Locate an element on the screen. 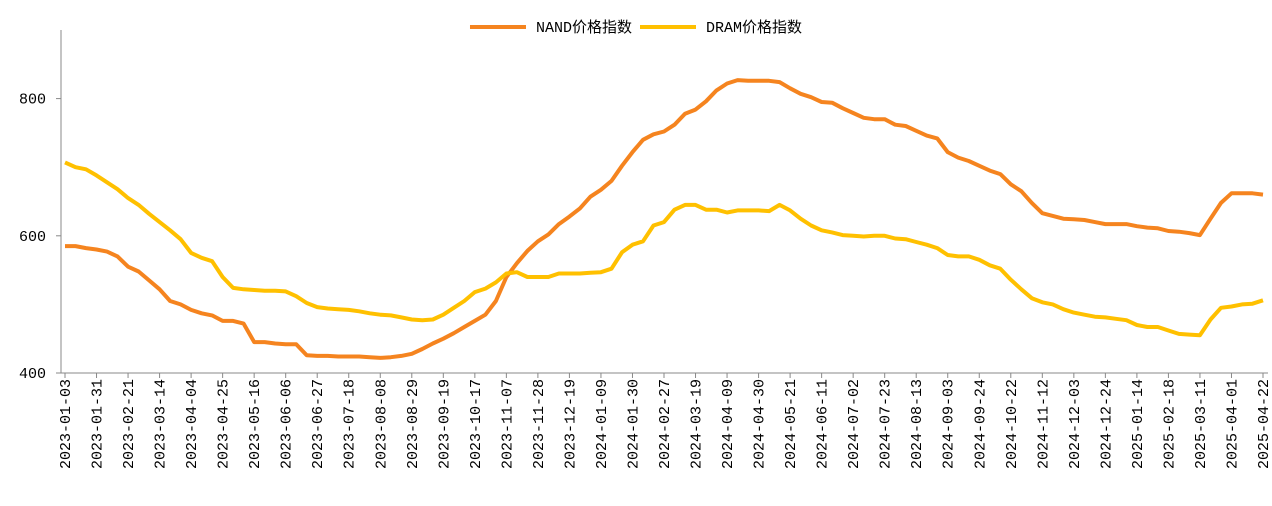 The height and width of the screenshot is (506, 1272). x-tick-label: 2024-03-19 is located at coordinates (697, 424).